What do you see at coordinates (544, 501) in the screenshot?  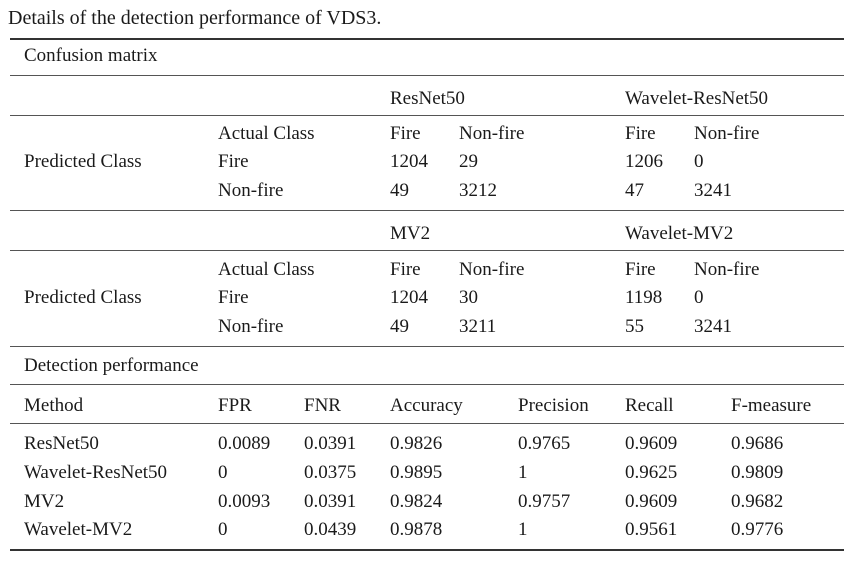 I see `table-cell: 0.9757` at bounding box center [544, 501].